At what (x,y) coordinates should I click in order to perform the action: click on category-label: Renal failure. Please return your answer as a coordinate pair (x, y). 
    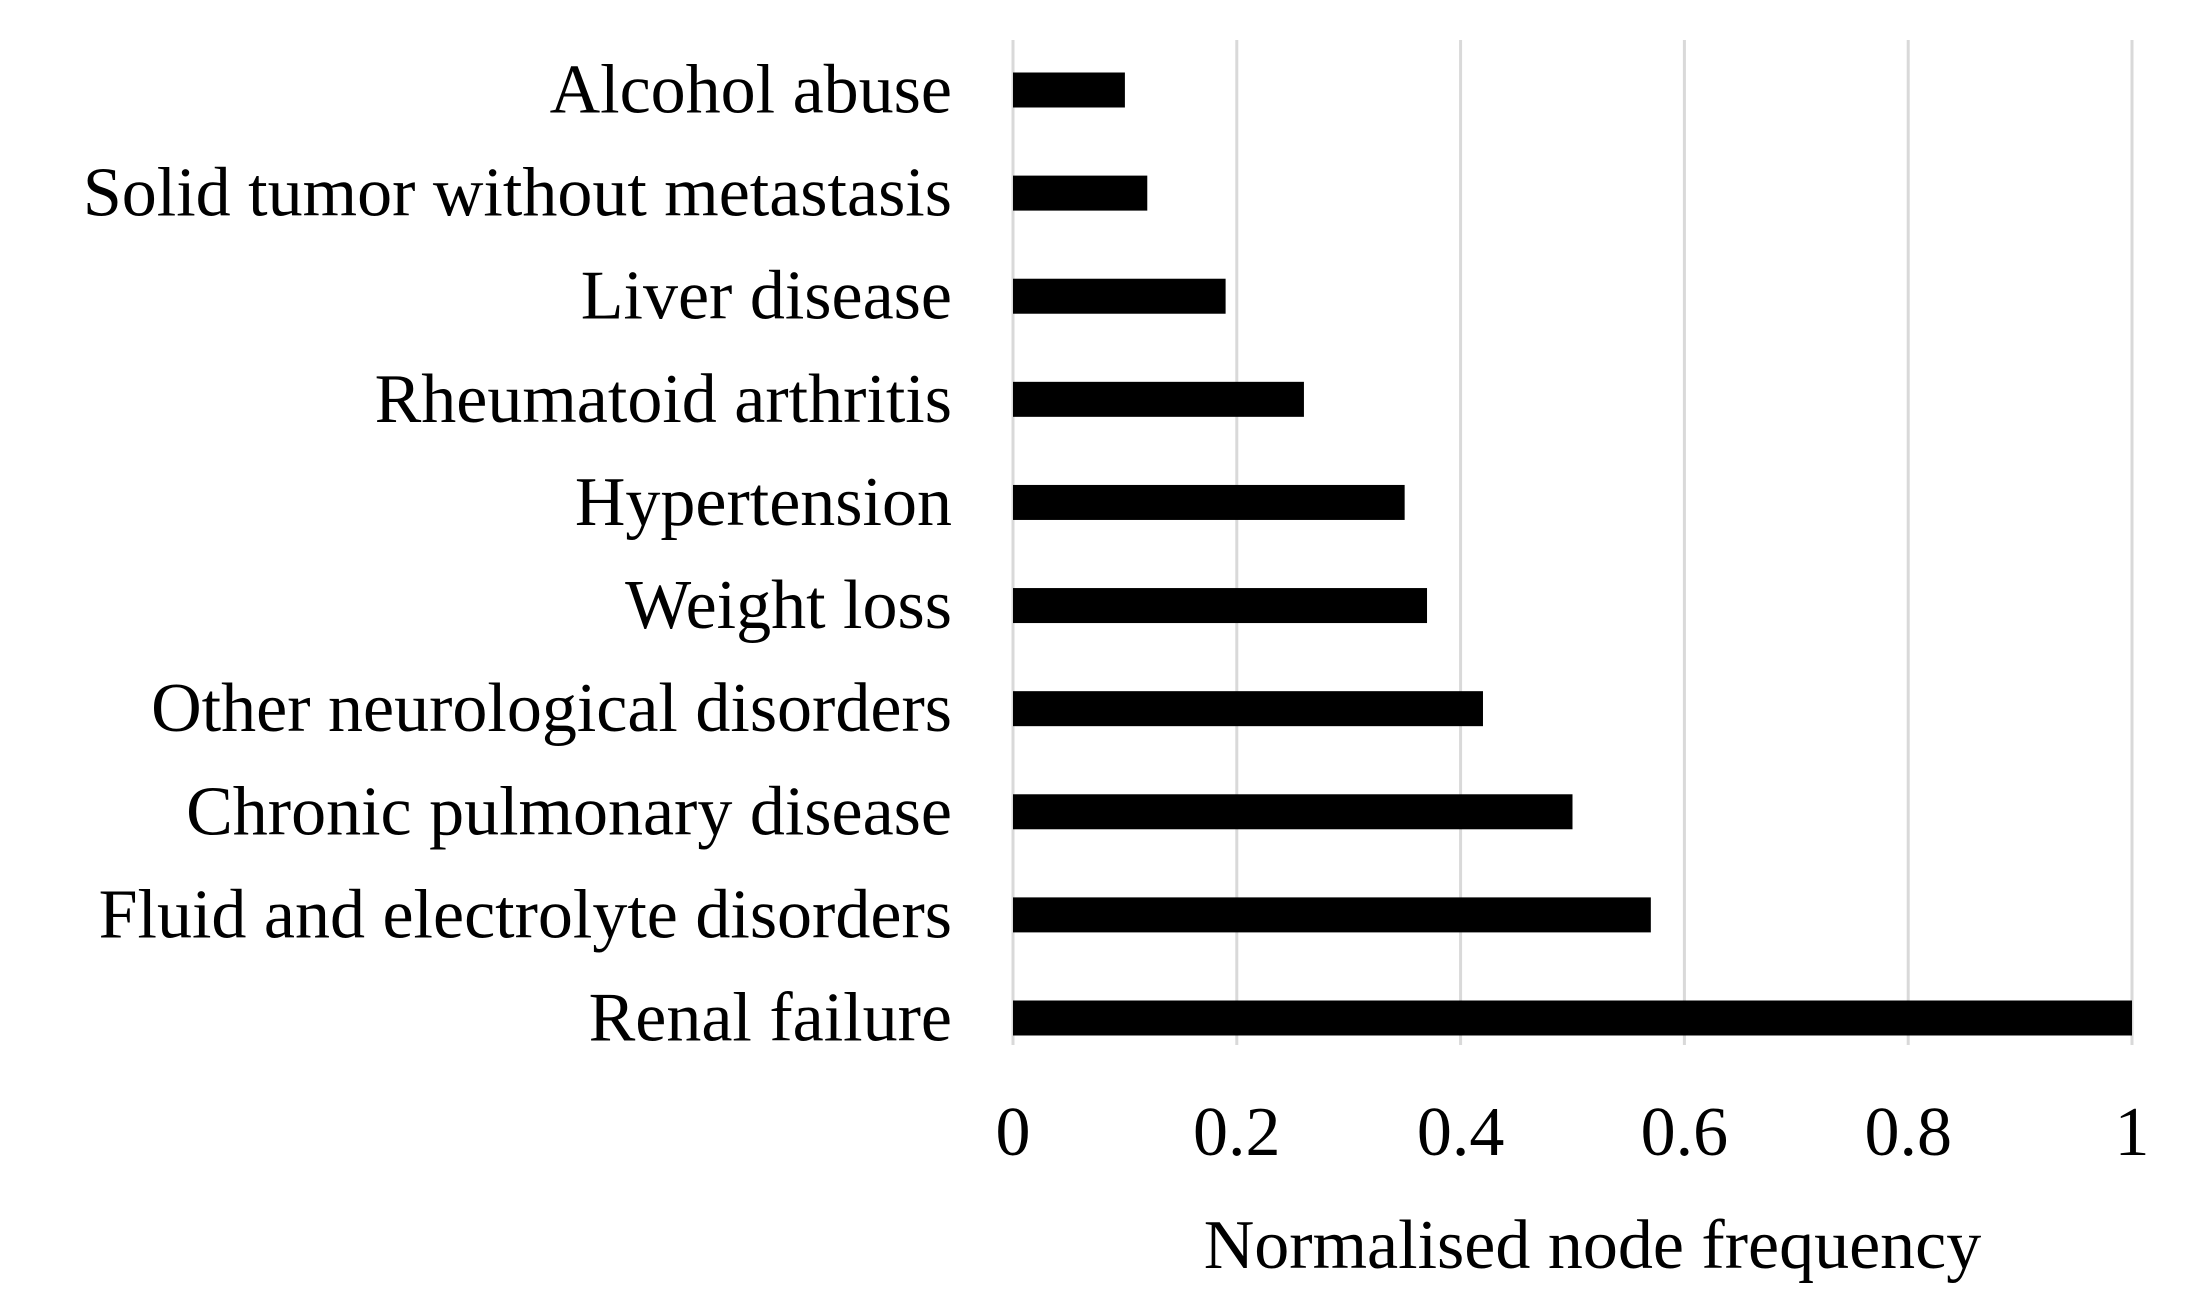
    Looking at the image, I should click on (770, 1018).